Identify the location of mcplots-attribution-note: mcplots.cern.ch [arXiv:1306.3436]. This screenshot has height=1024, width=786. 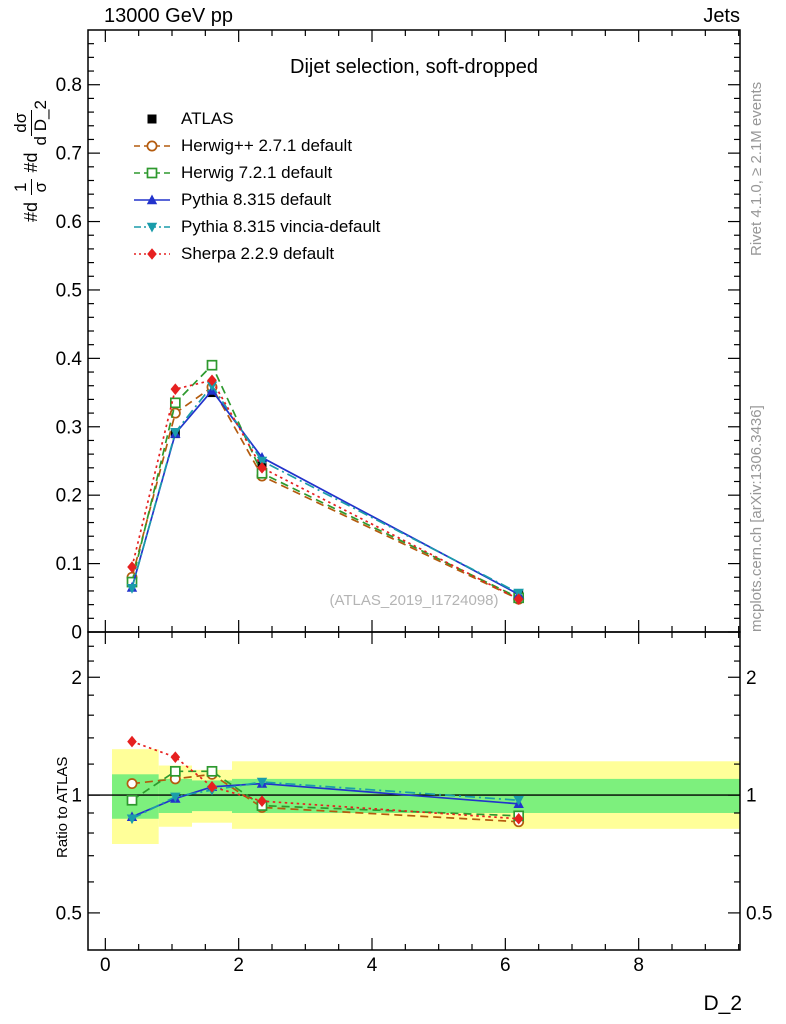
(756, 518).